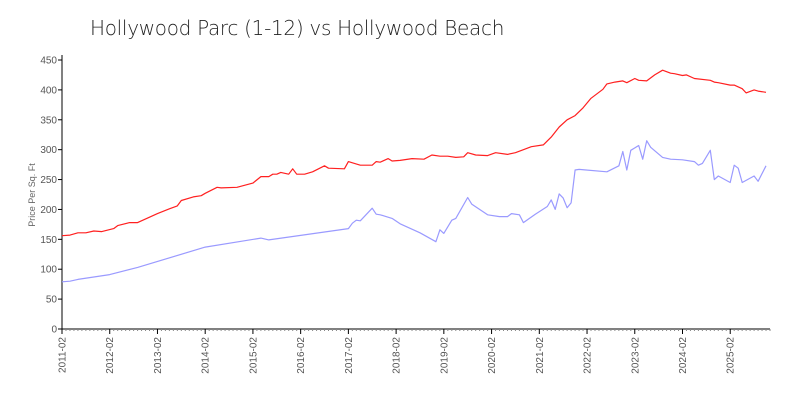  I want to click on x-tick-label: 2011-02, so click(63, 355).